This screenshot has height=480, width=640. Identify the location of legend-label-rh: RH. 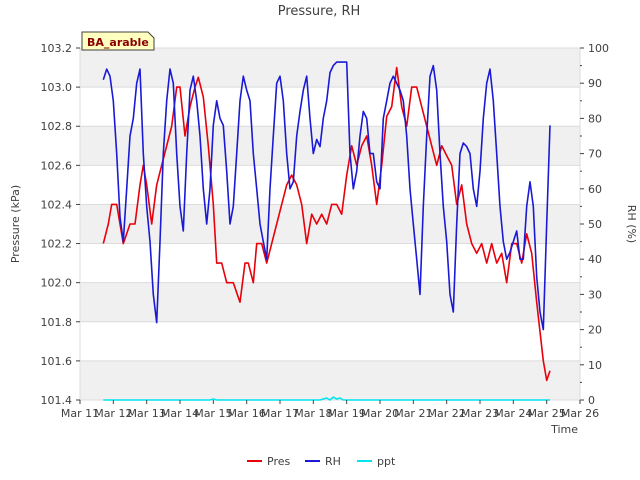
(333, 461).